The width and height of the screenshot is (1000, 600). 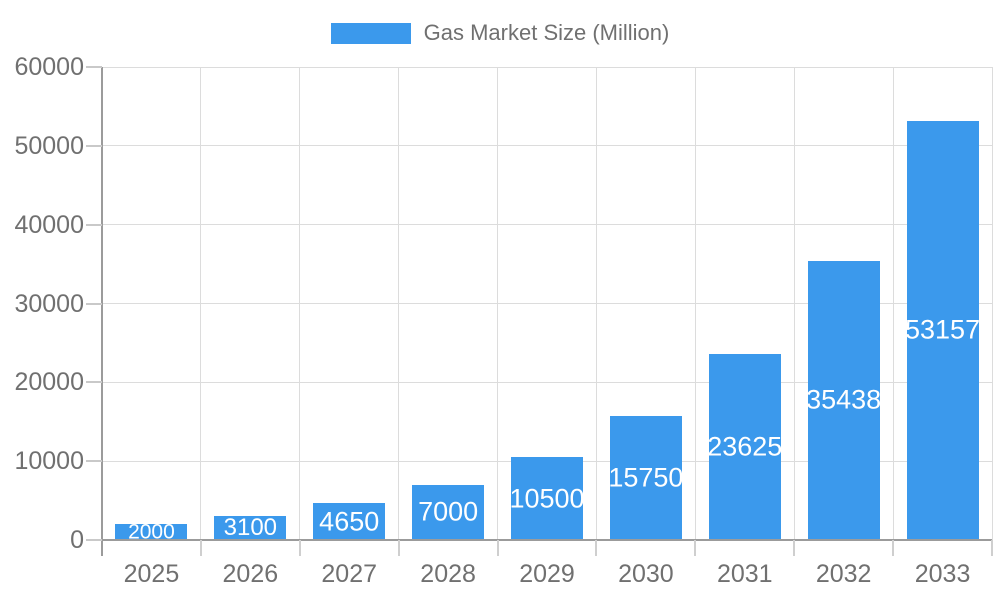 I want to click on bar-2029: 10500, so click(x=547, y=498).